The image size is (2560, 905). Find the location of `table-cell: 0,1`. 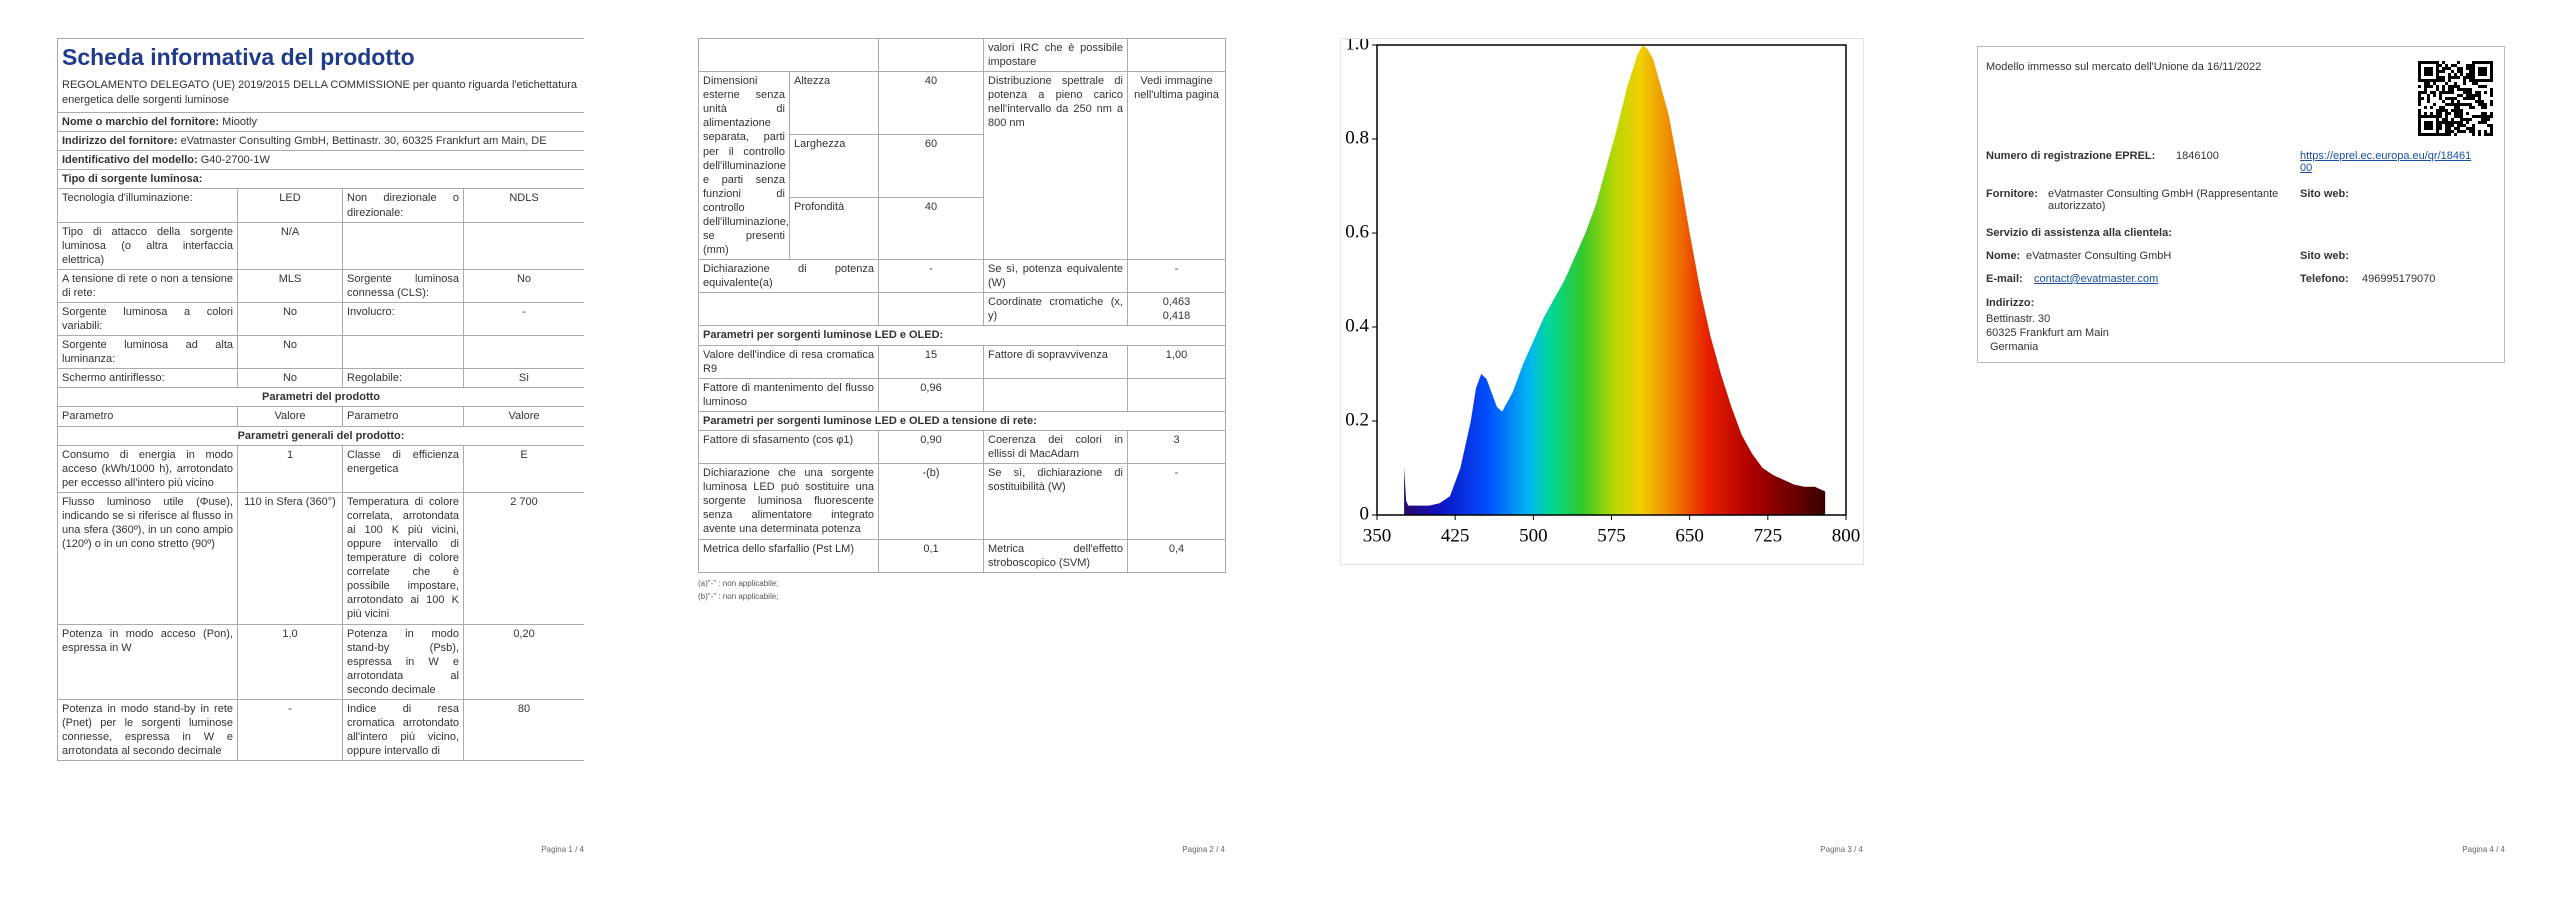

table-cell: 0,1 is located at coordinates (931, 555).